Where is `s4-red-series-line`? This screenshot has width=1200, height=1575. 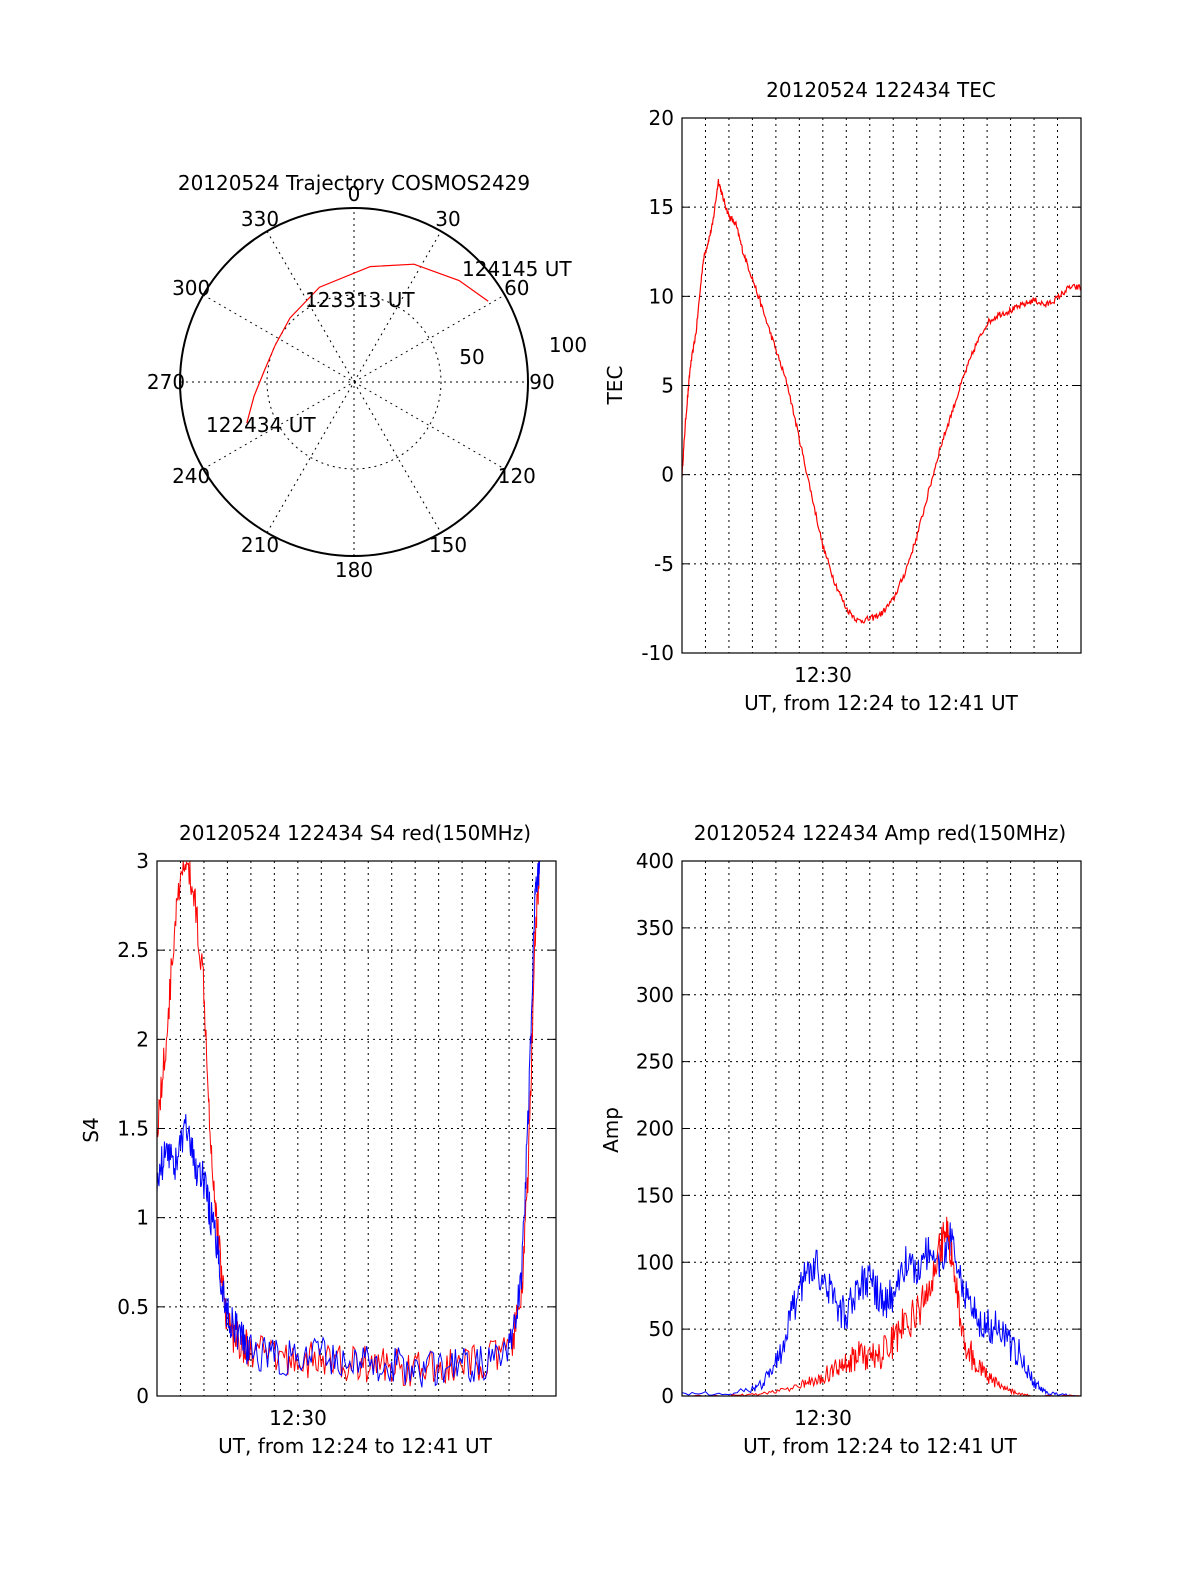
s4-red-series-line is located at coordinates (348, 1123).